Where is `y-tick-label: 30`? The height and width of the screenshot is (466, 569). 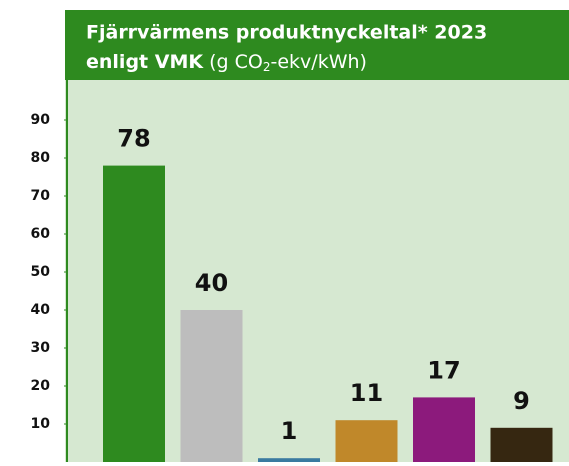 y-tick-label: 30 is located at coordinates (41, 348).